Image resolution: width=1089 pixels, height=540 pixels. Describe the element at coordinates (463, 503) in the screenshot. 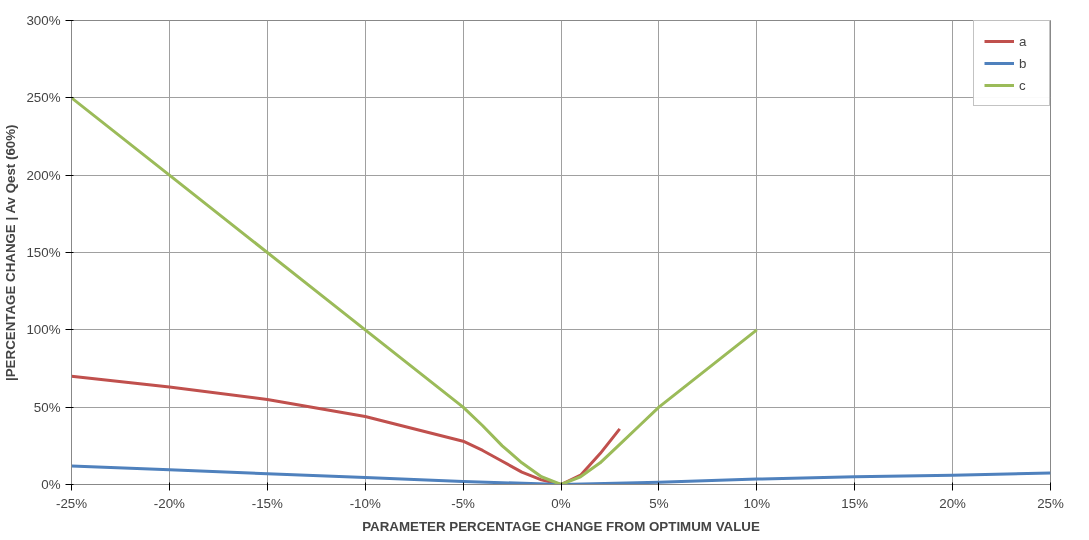

I see `x-tick-label: -5%` at that location.